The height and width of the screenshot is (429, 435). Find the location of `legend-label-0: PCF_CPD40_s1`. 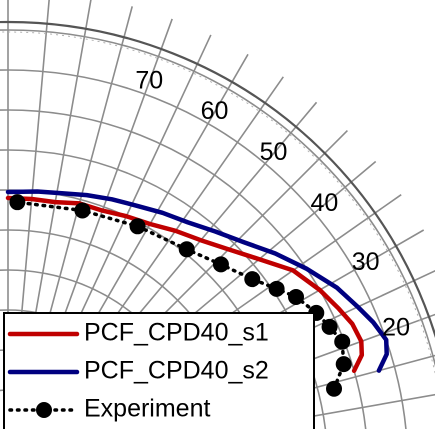

legend-label-0: PCF_CPD40_s1 is located at coordinates (176, 333).